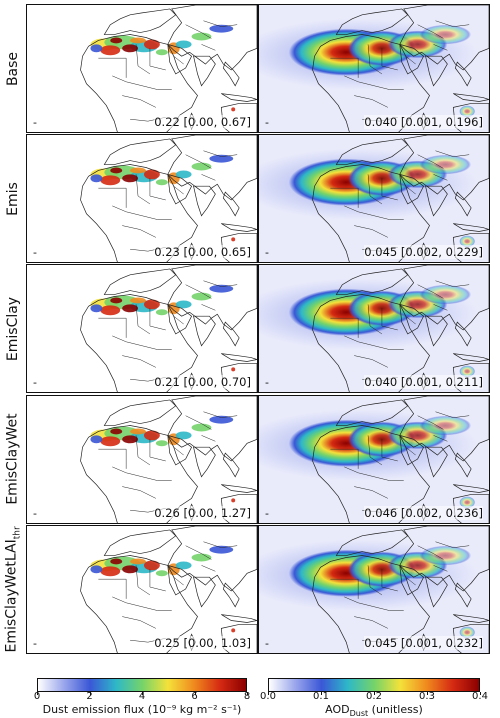 The height and width of the screenshot is (718, 500). I want to click on colorbar-tick-label: 4, so click(142, 696).